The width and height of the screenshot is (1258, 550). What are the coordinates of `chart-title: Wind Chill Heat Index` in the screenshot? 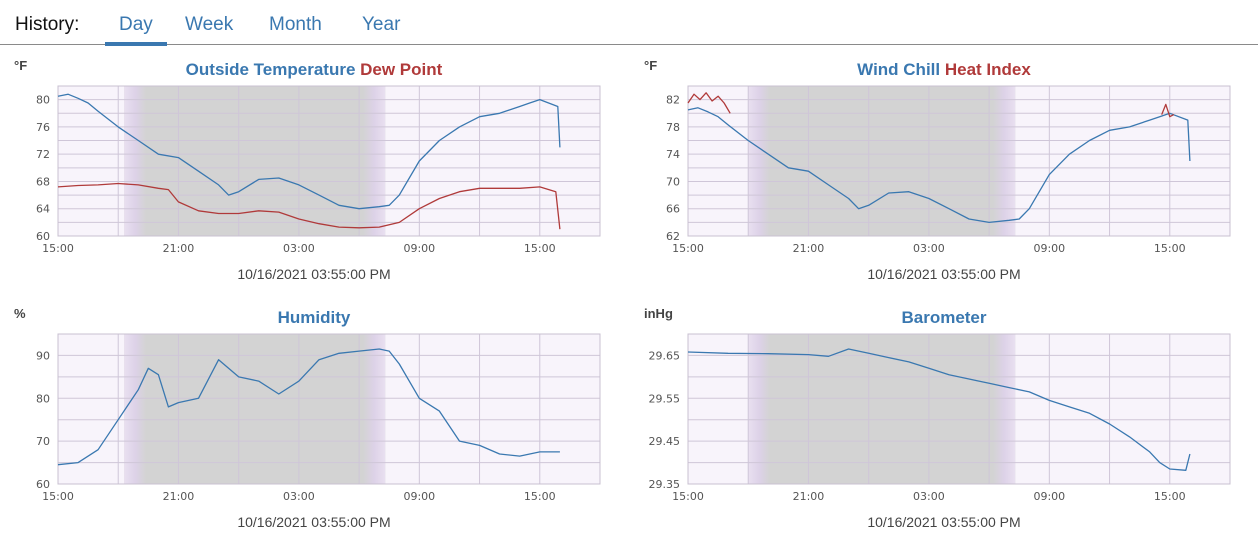 It's located at (944, 70).